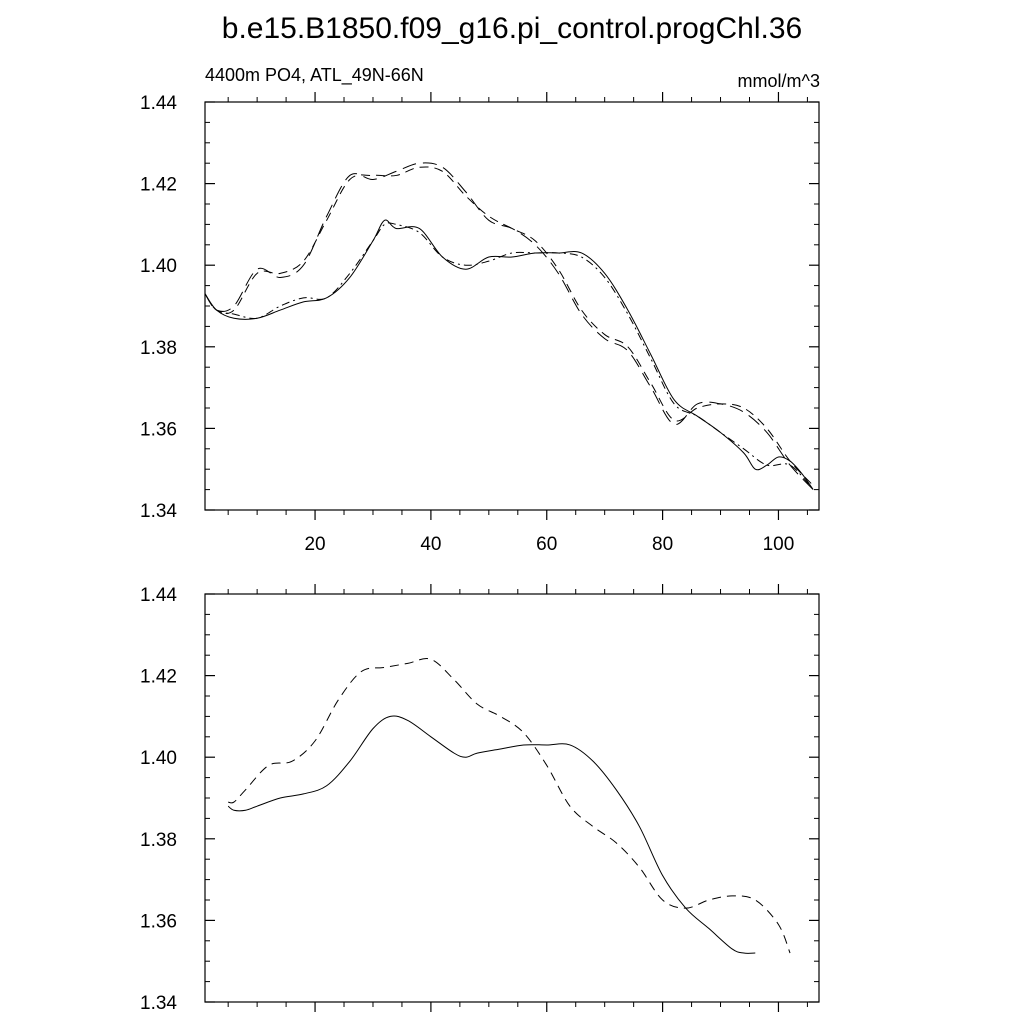  I want to click on top-x-tick-label-20: 20, so click(314, 544).